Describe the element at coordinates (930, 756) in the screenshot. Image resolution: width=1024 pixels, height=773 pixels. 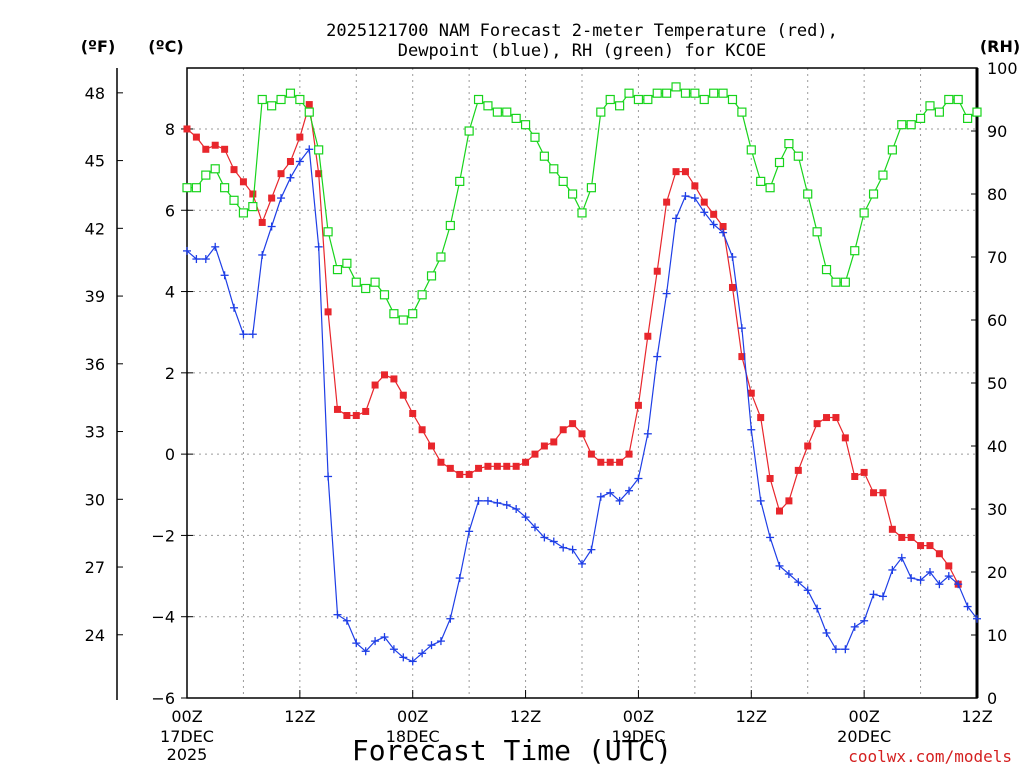
I see `watermark: coolwx.com/models` at that location.